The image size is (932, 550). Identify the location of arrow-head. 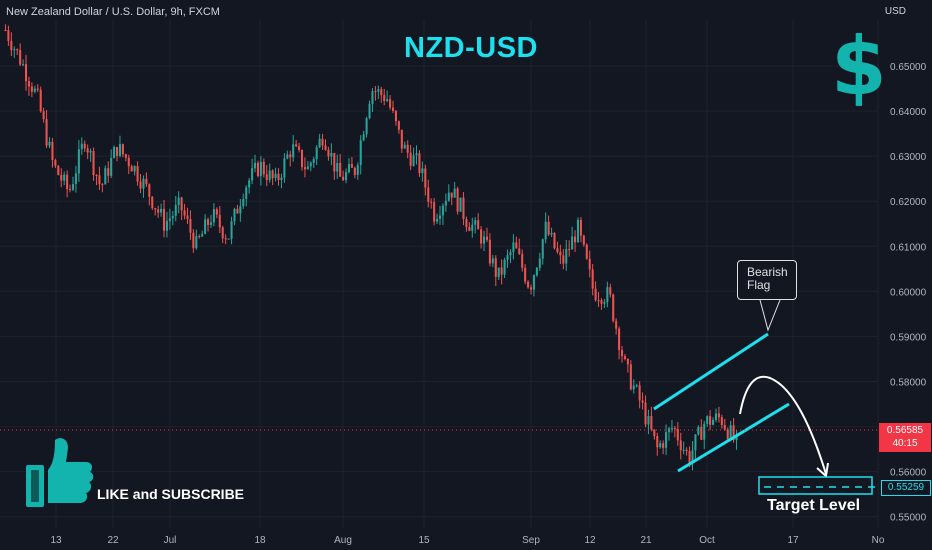
(822, 470).